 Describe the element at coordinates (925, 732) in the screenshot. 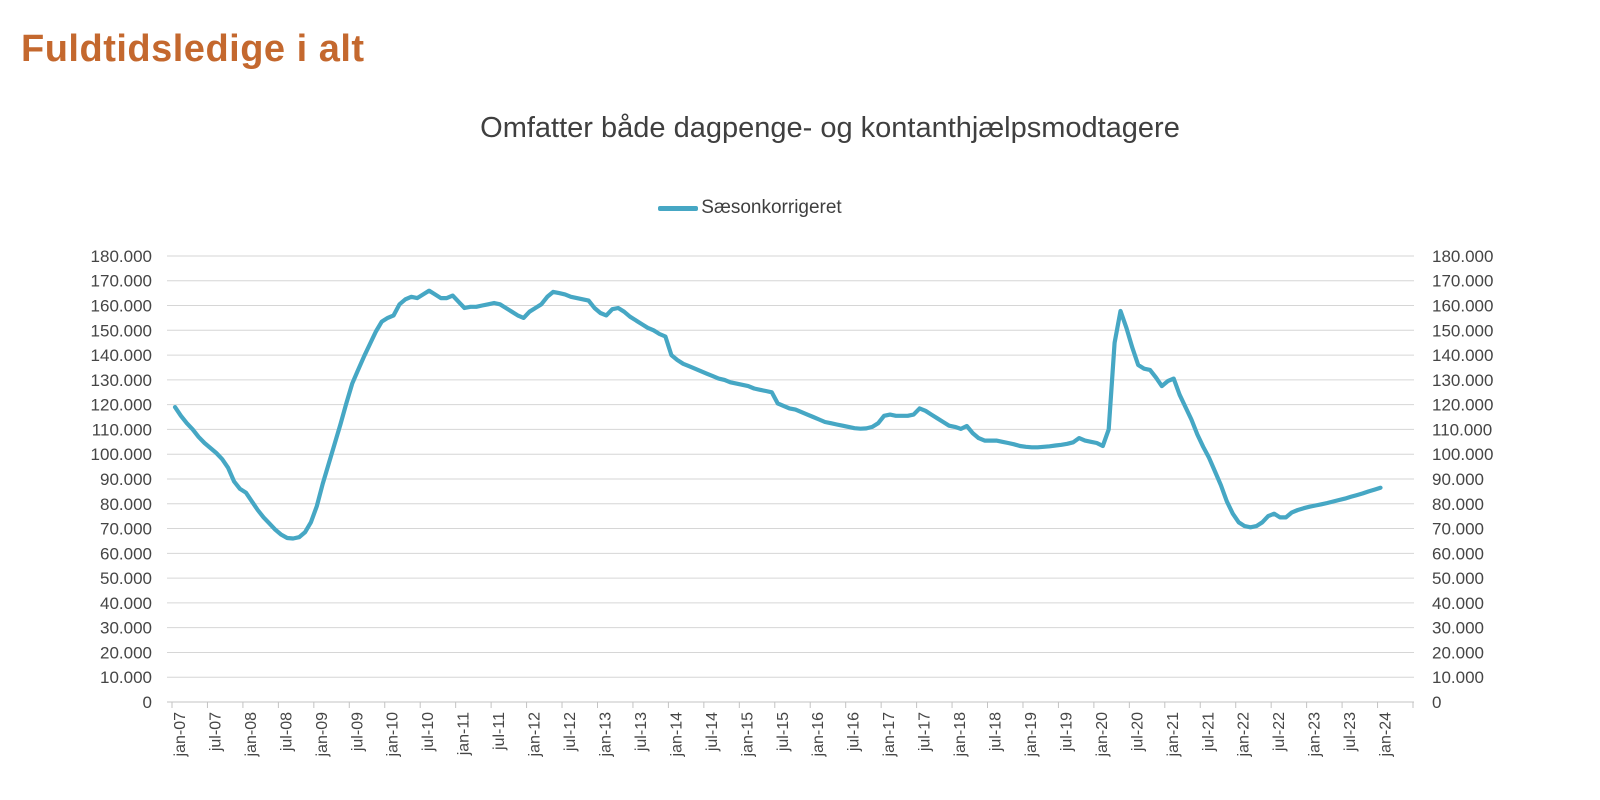

I see `x-axis-label: jul-17` at that location.